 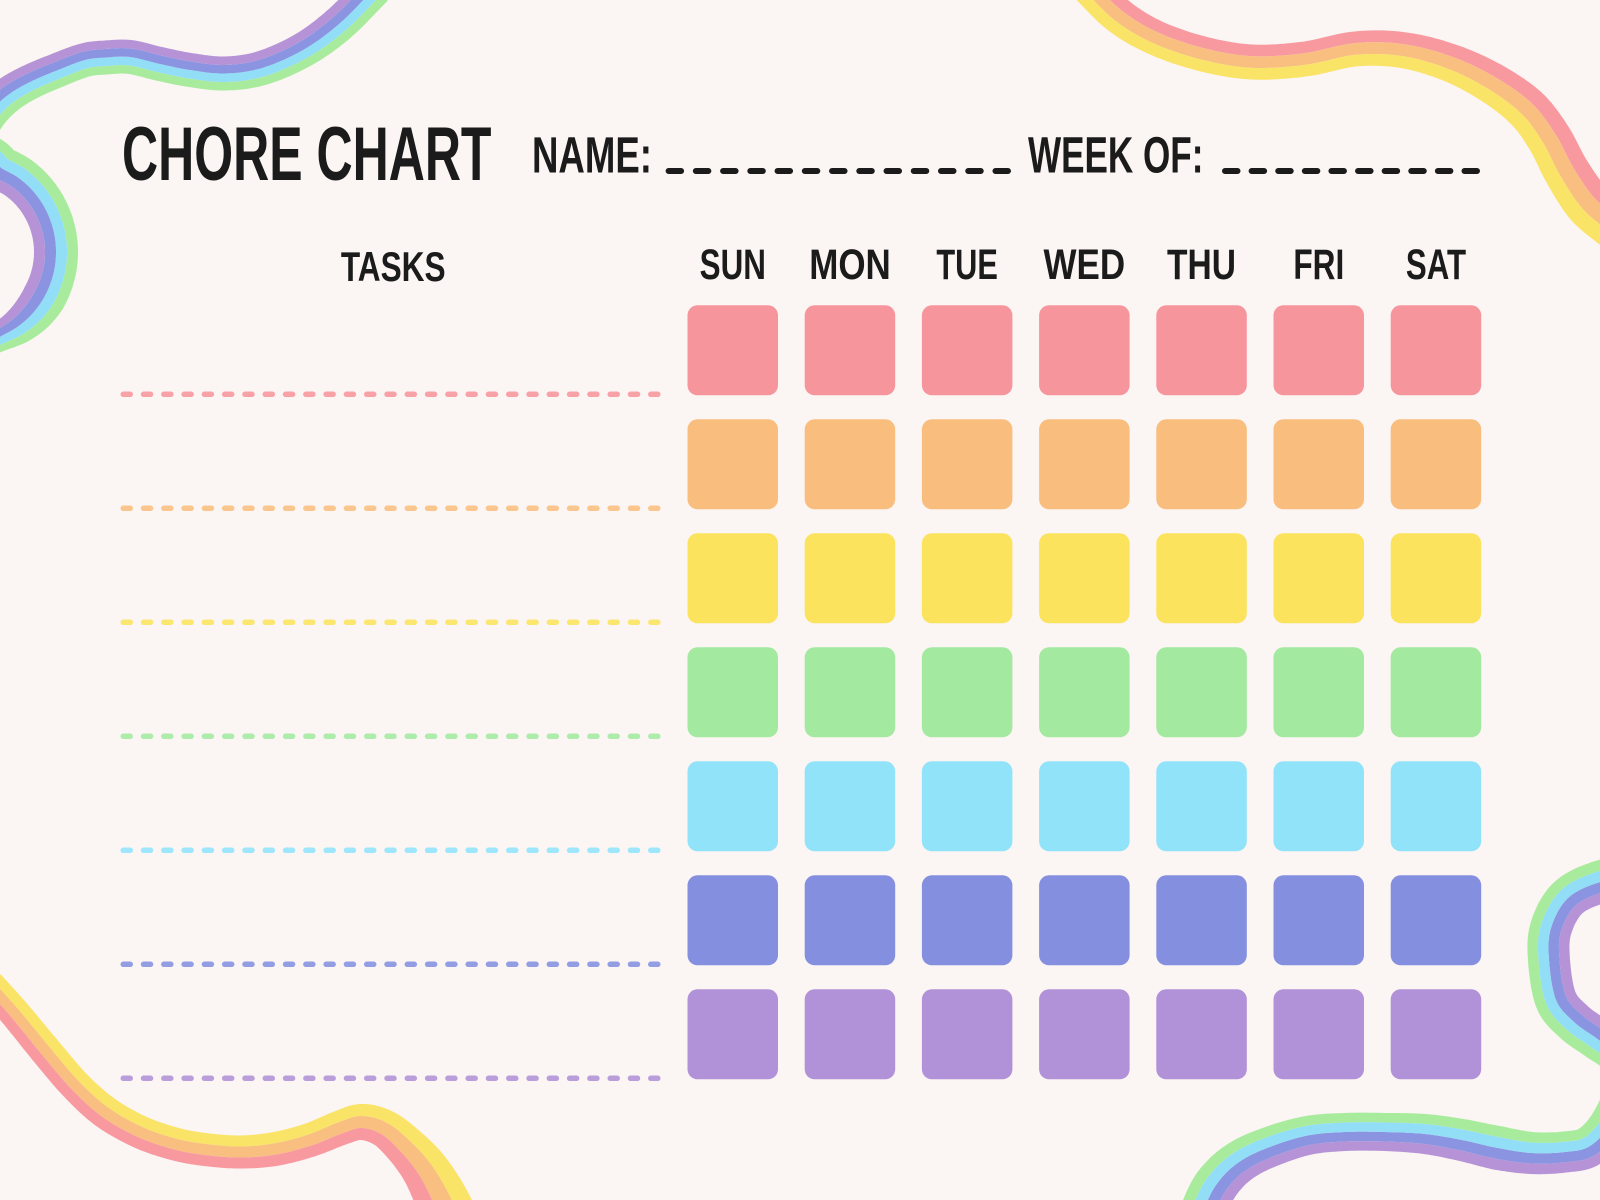 I want to click on svg-text: TUE, so click(x=966, y=264).